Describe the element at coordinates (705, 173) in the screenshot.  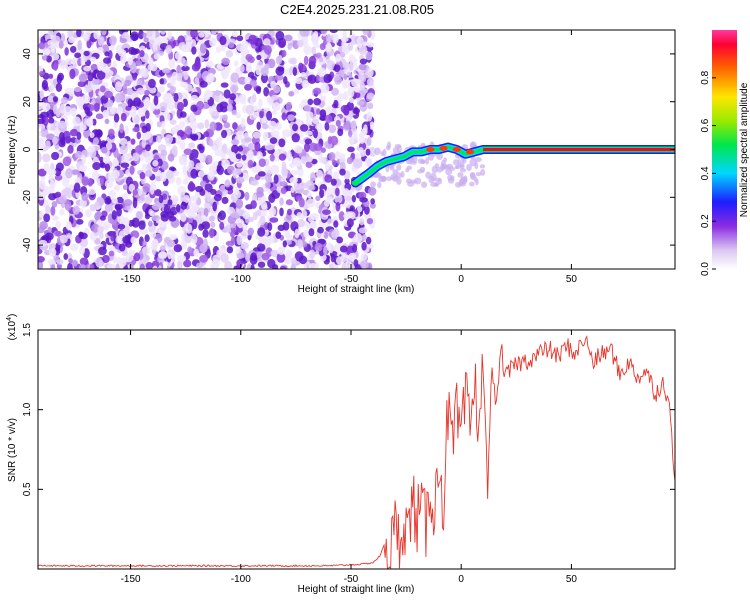
I see `colorbar-tick-label: 0.4` at that location.